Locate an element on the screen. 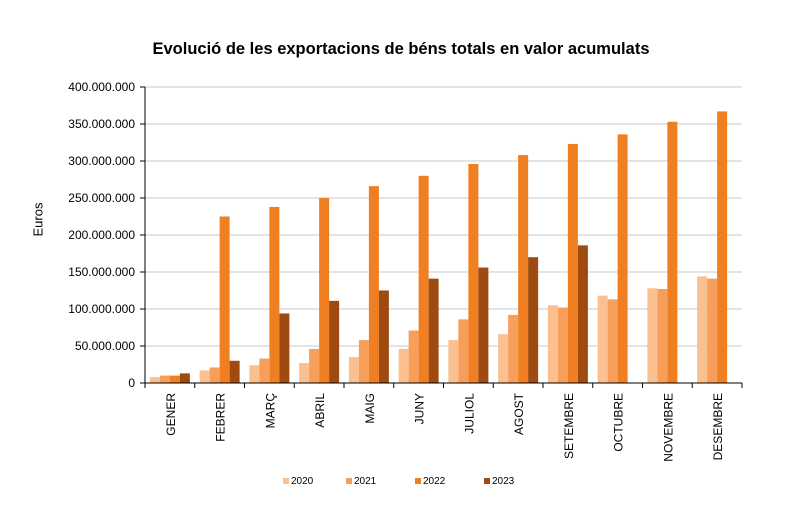  y-tick-label: 250.000.000 is located at coordinates (101, 198).